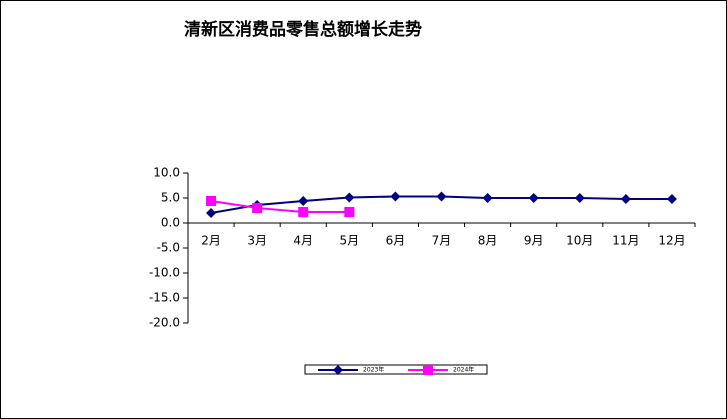 The height and width of the screenshot is (419, 727). I want to click on x-tick-label: 3月, so click(257, 241).